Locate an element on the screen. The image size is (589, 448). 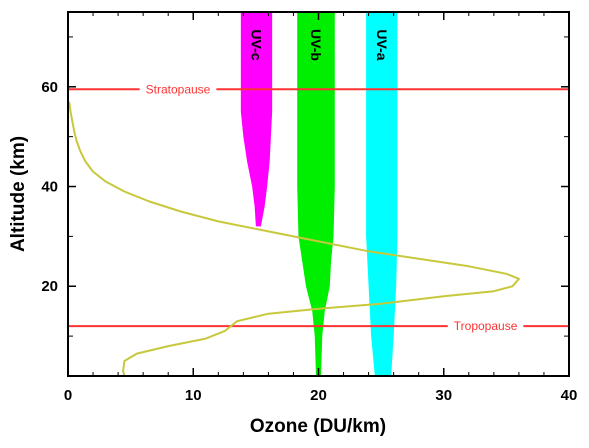
uv-band-label-uv-a: UV-a is located at coordinates (382, 44).